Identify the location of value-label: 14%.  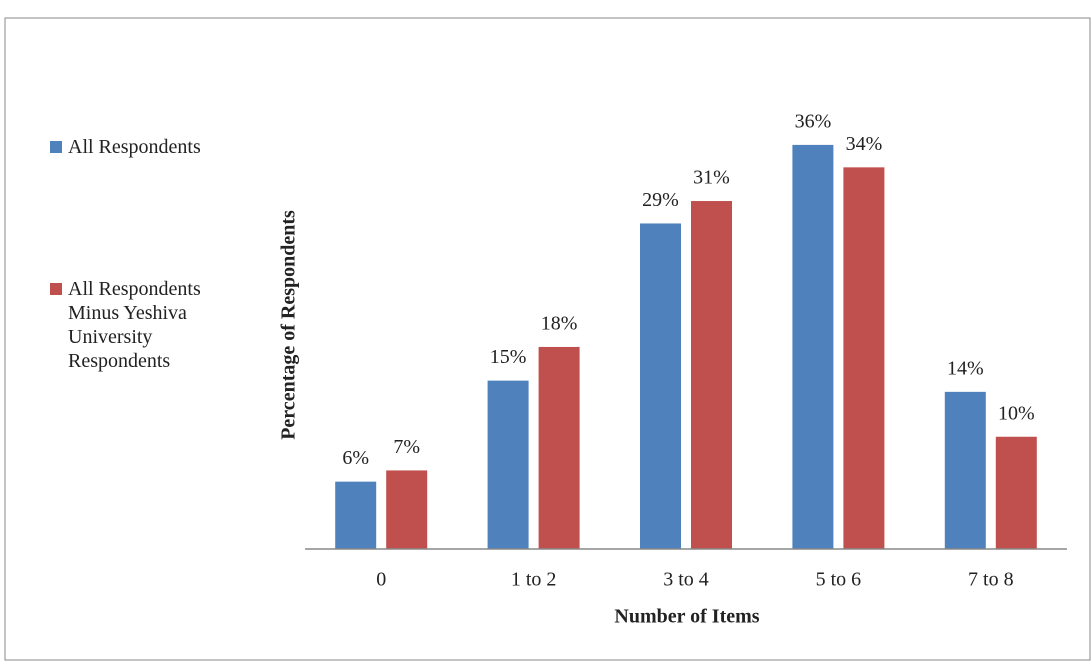
(965, 368).